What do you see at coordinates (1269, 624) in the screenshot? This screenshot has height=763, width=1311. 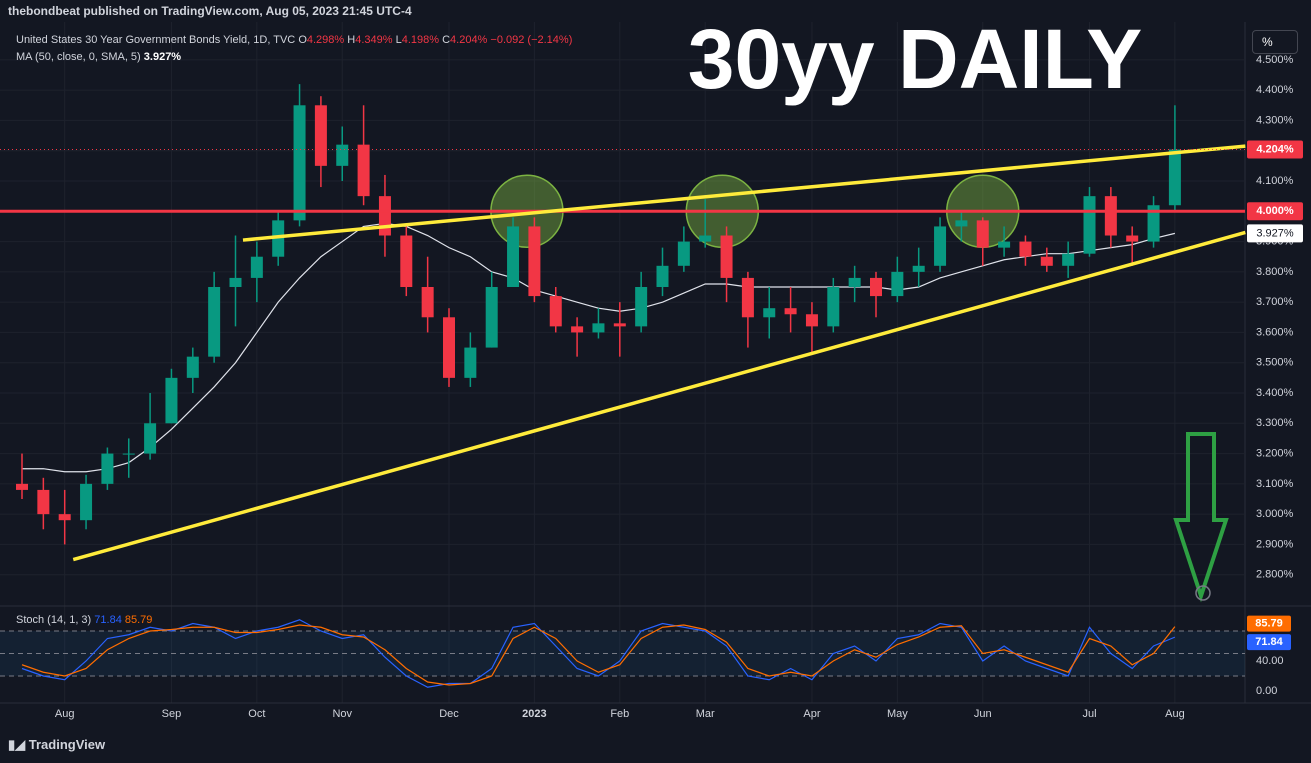 I see `stoch-label: 85.79` at bounding box center [1269, 624].